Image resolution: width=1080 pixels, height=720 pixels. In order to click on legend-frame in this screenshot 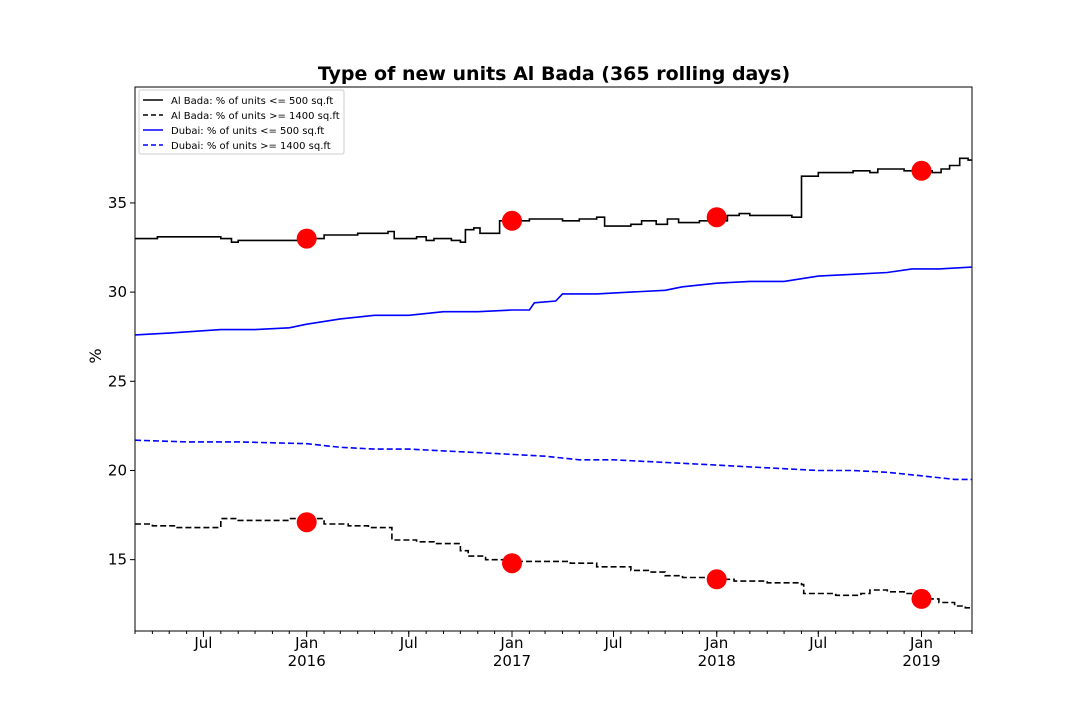, I will do `click(241, 122)`.